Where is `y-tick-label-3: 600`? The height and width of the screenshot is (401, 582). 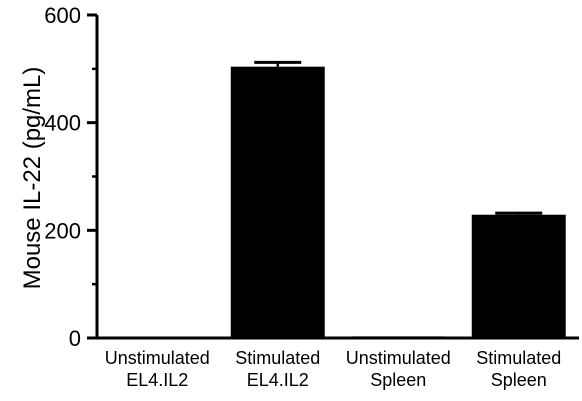 y-tick-label-3: 600 is located at coordinates (62, 15).